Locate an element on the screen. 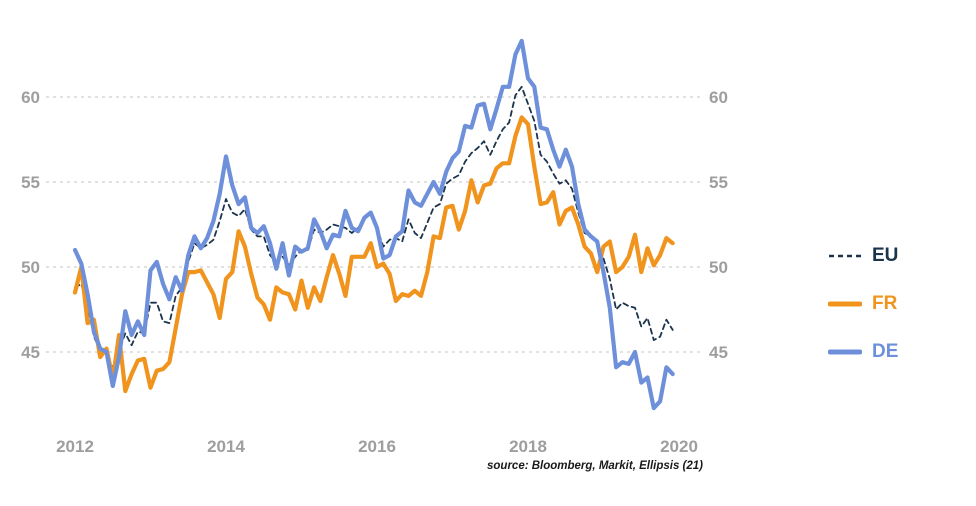 This screenshot has height=506, width=976. x-tick-label: 2016 is located at coordinates (377, 446).